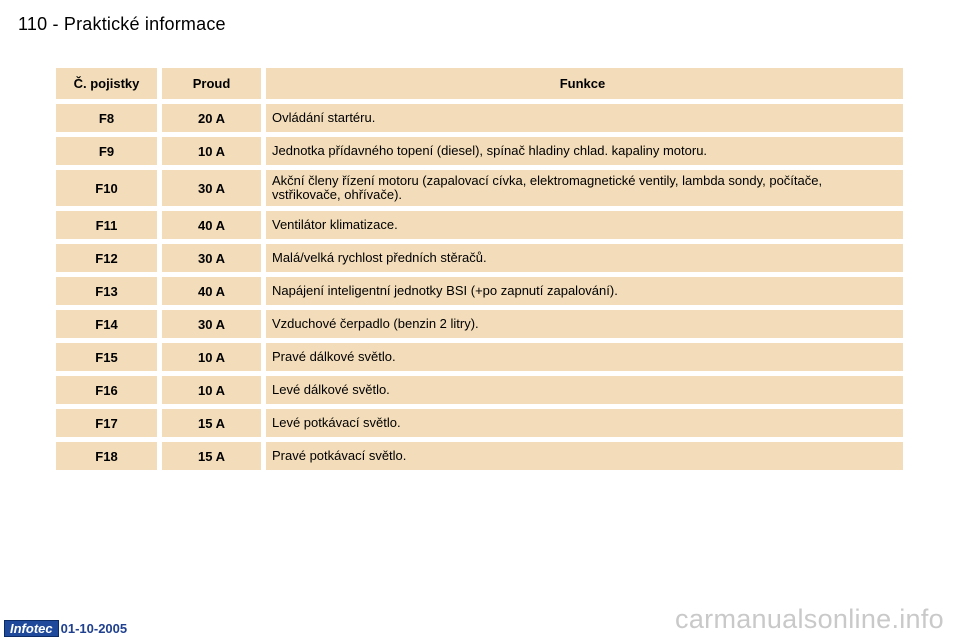 The width and height of the screenshot is (960, 640). Describe the element at coordinates (109, 291) in the screenshot. I see `fuse-number: F13` at that location.